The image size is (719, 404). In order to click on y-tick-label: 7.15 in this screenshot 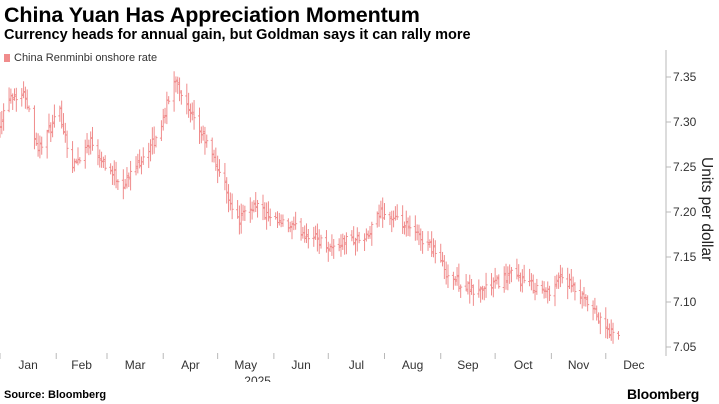, I will do `click(685, 257)`.